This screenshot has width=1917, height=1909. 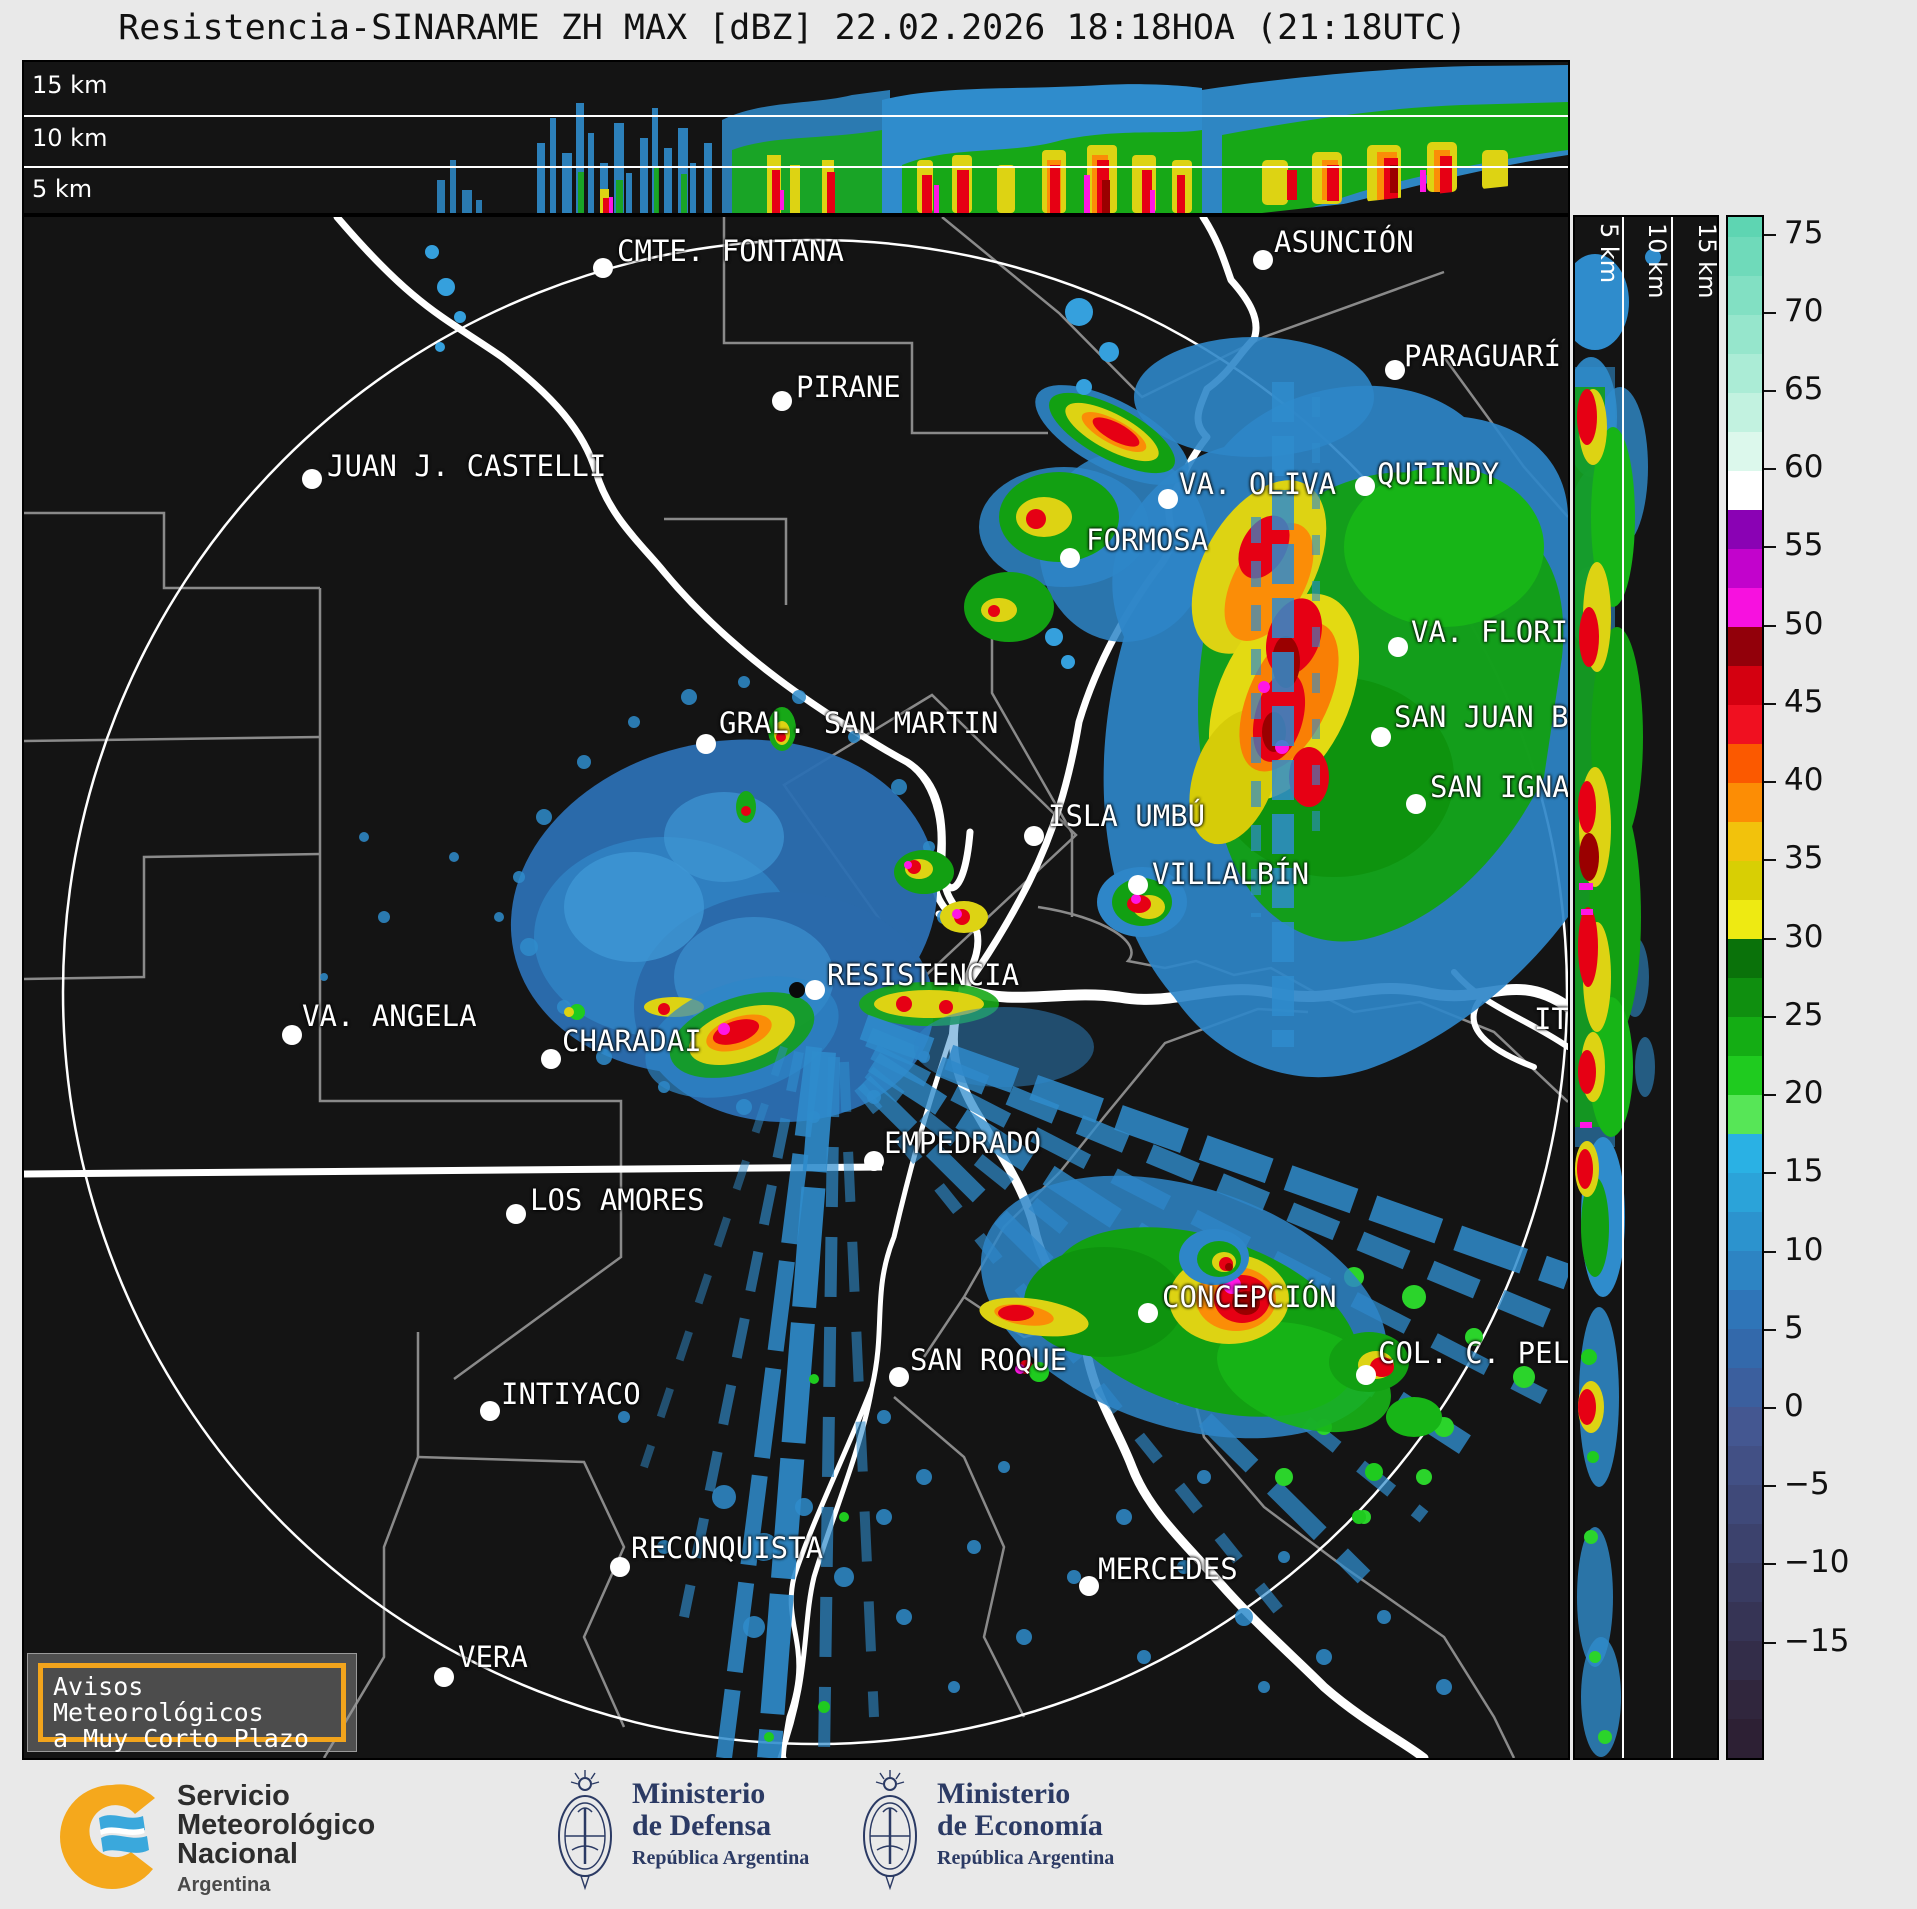 I want to click on top-cross-section-panel: 15 km 10 km 5 km, so click(x=796, y=137).